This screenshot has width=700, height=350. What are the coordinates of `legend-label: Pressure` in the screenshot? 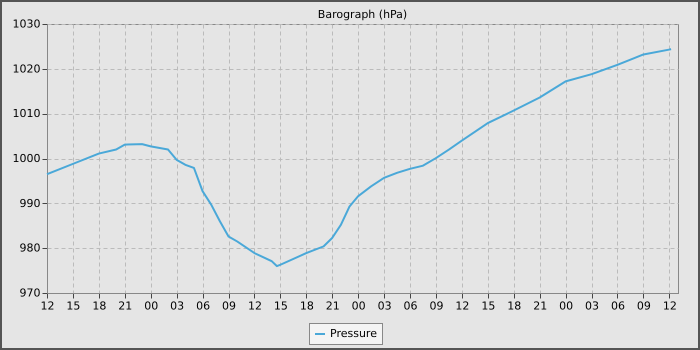 It's located at (354, 333).